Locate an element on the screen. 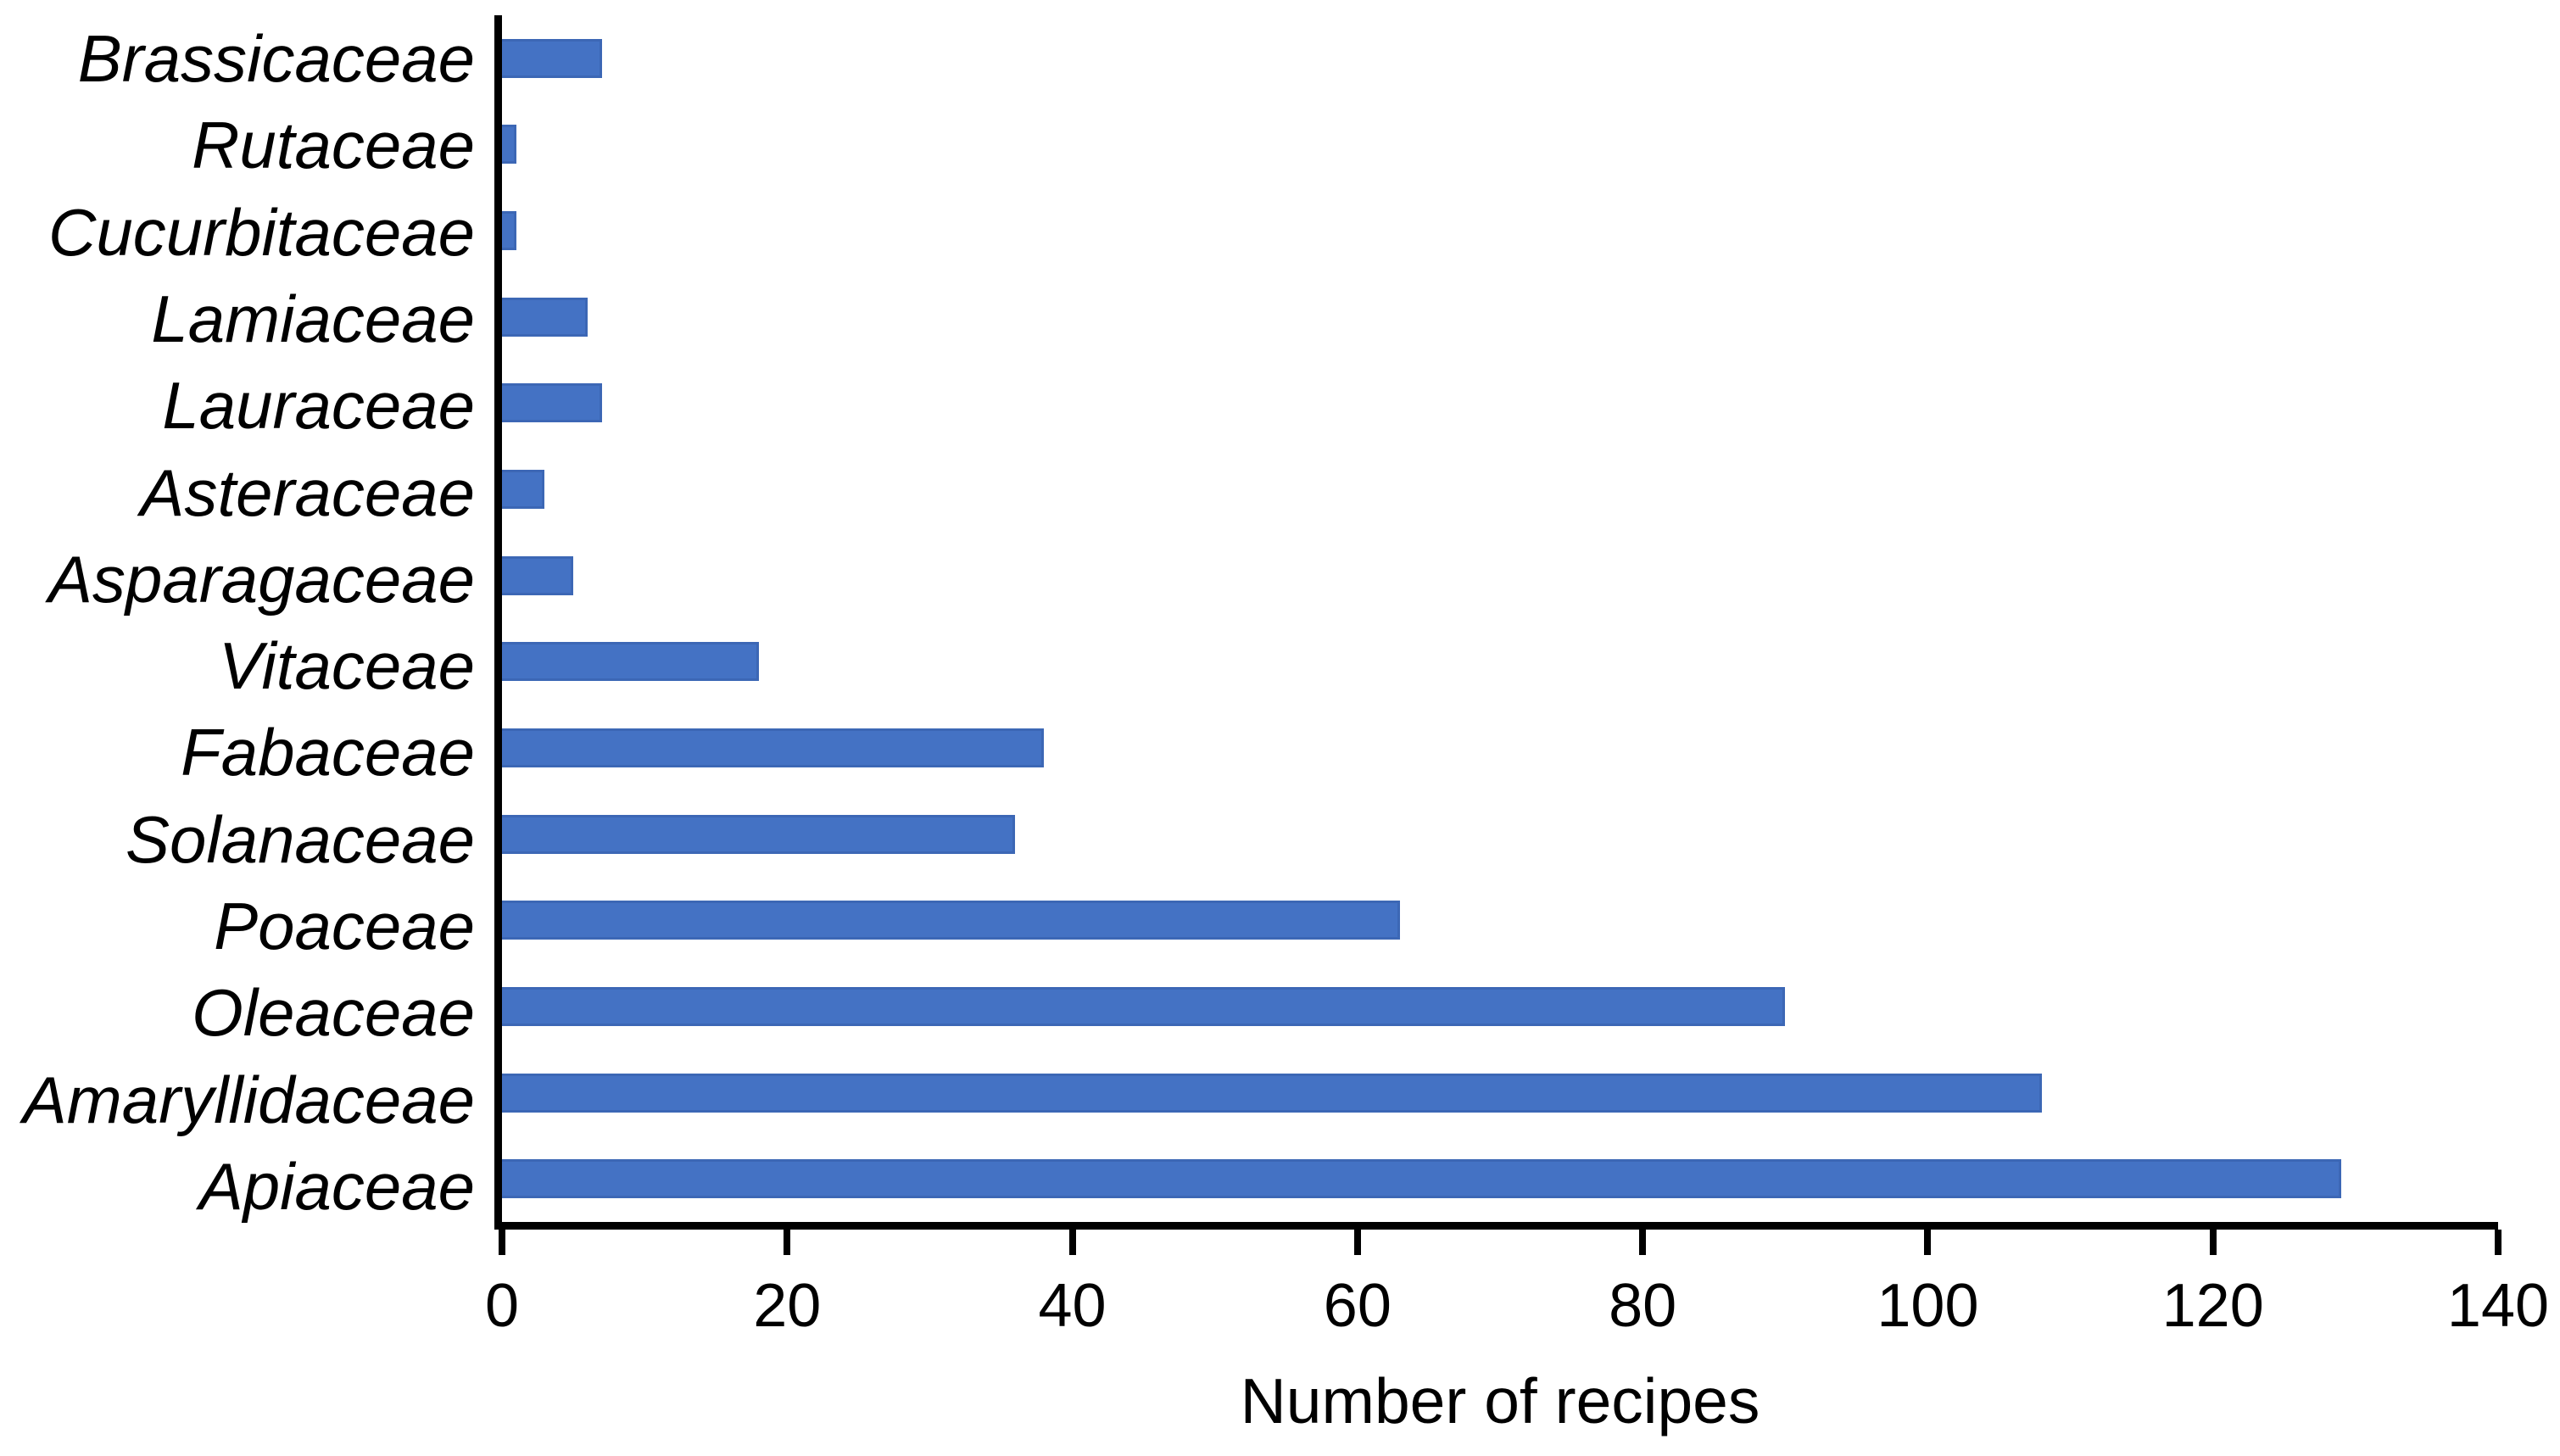 The image size is (2560, 1456). category-row: Apiaceae is located at coordinates (237, 1186).